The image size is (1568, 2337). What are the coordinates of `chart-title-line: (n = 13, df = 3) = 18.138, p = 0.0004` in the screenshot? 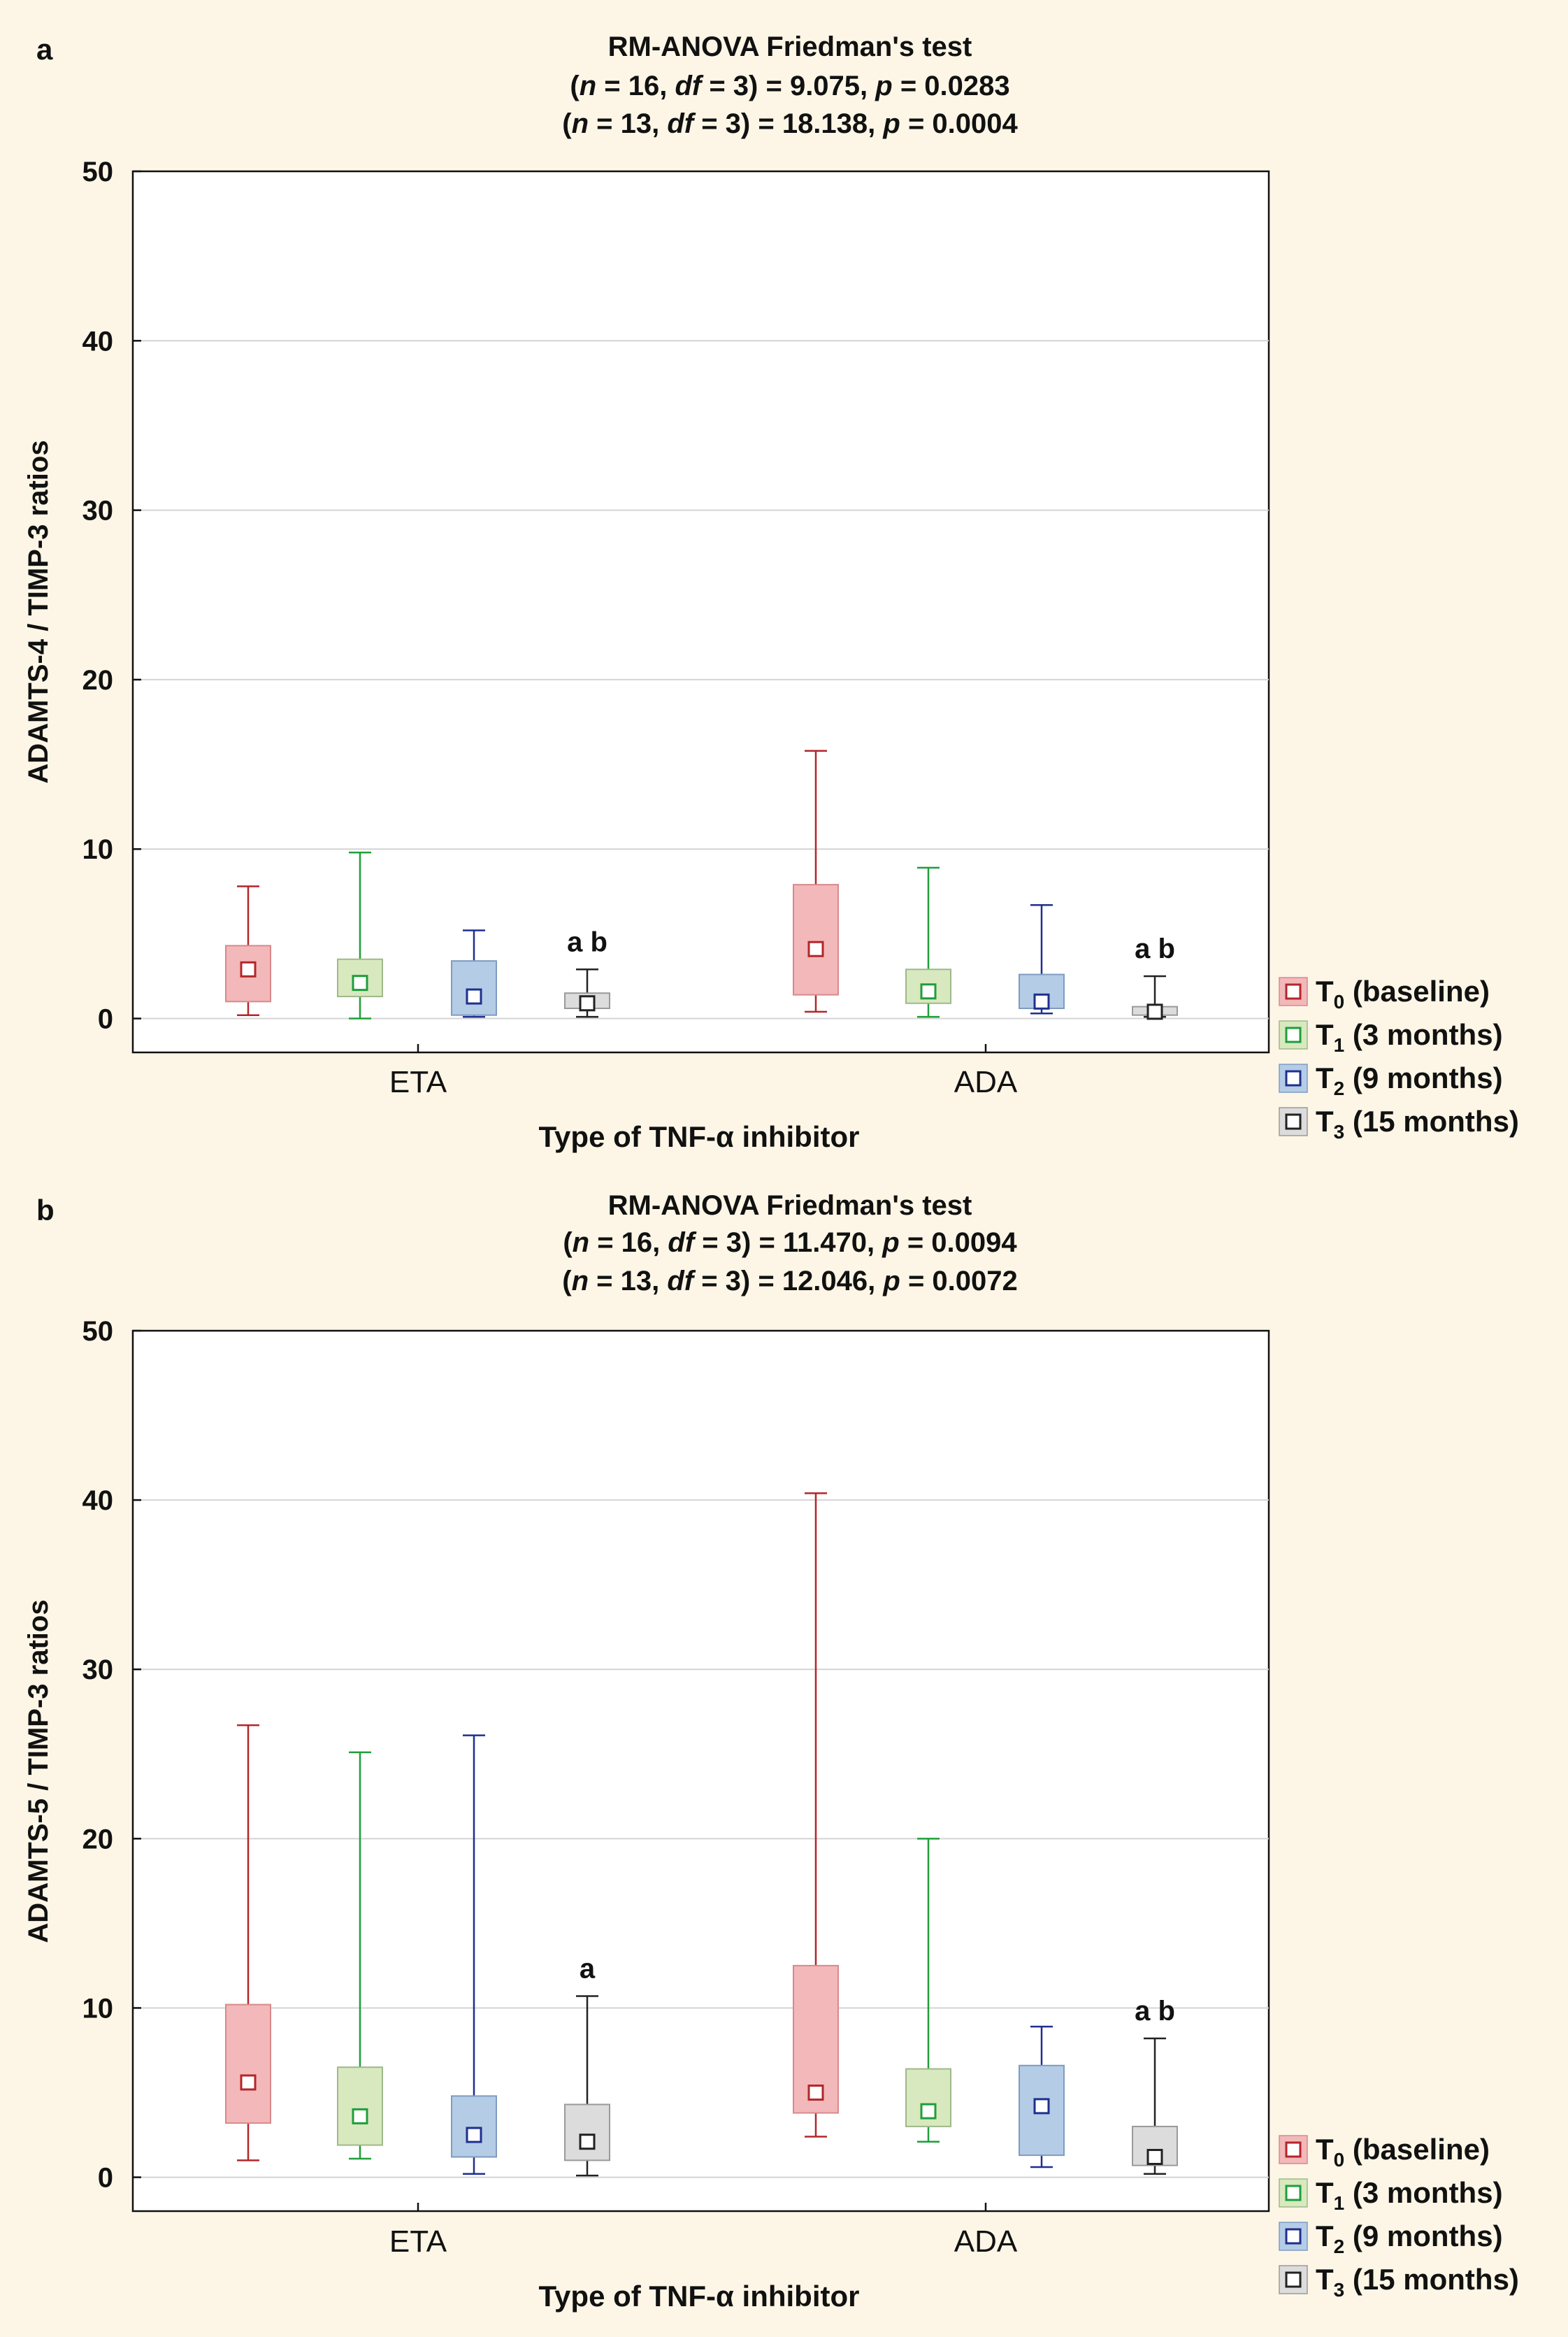 It's located at (790, 123).